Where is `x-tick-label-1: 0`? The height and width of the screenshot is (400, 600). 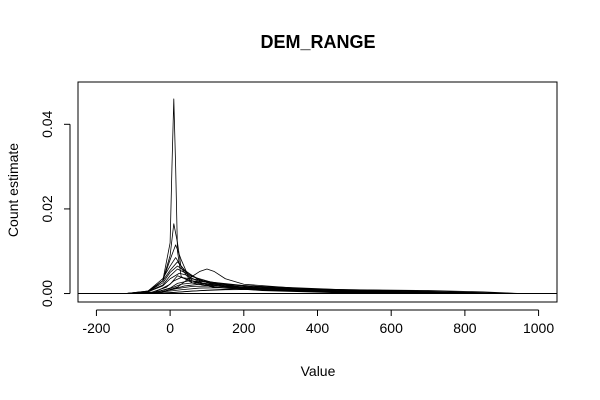
x-tick-label-1: 0 is located at coordinates (170, 328).